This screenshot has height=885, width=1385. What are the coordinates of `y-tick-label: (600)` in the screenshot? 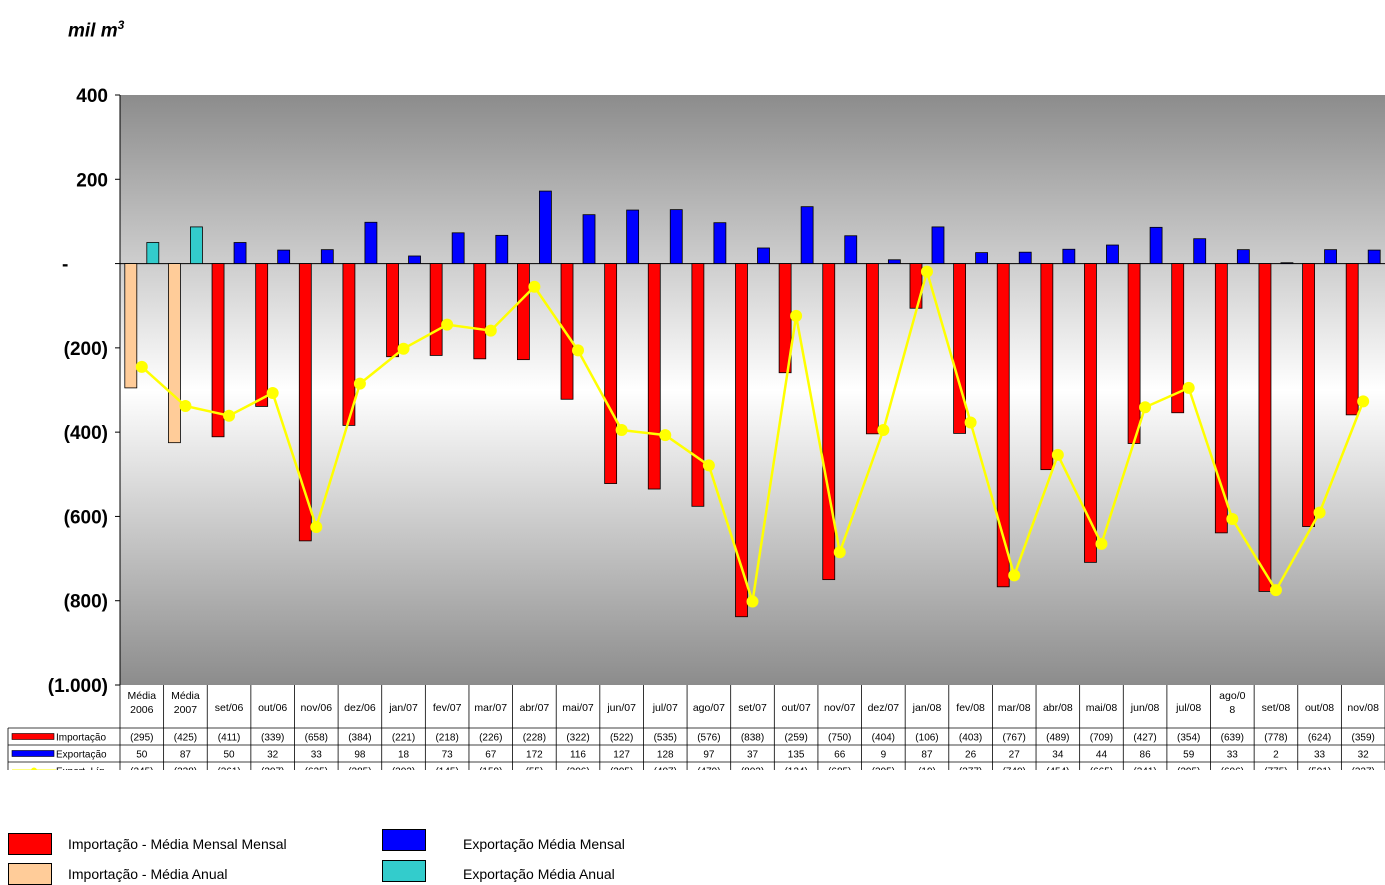 It's located at (86, 517).